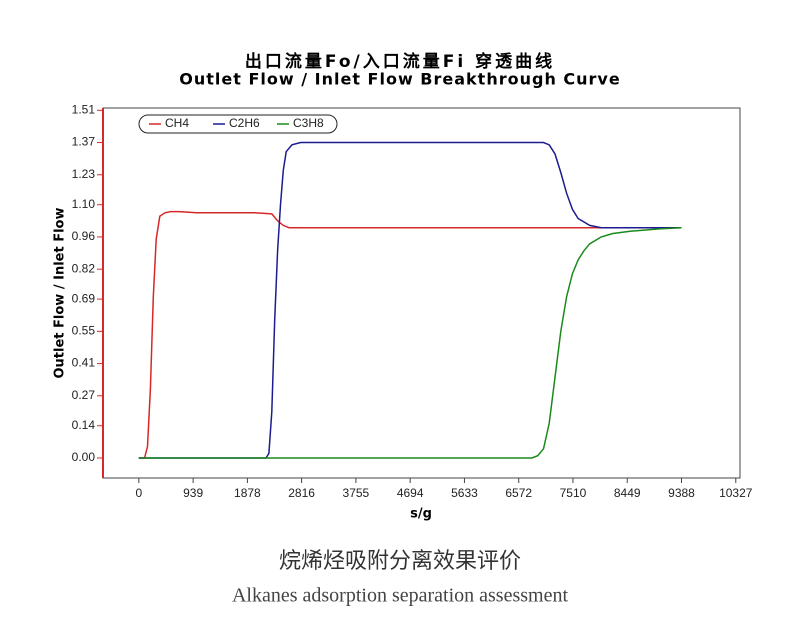 The width and height of the screenshot is (801, 635). I want to click on x-tick-label: 2816, so click(301, 493).